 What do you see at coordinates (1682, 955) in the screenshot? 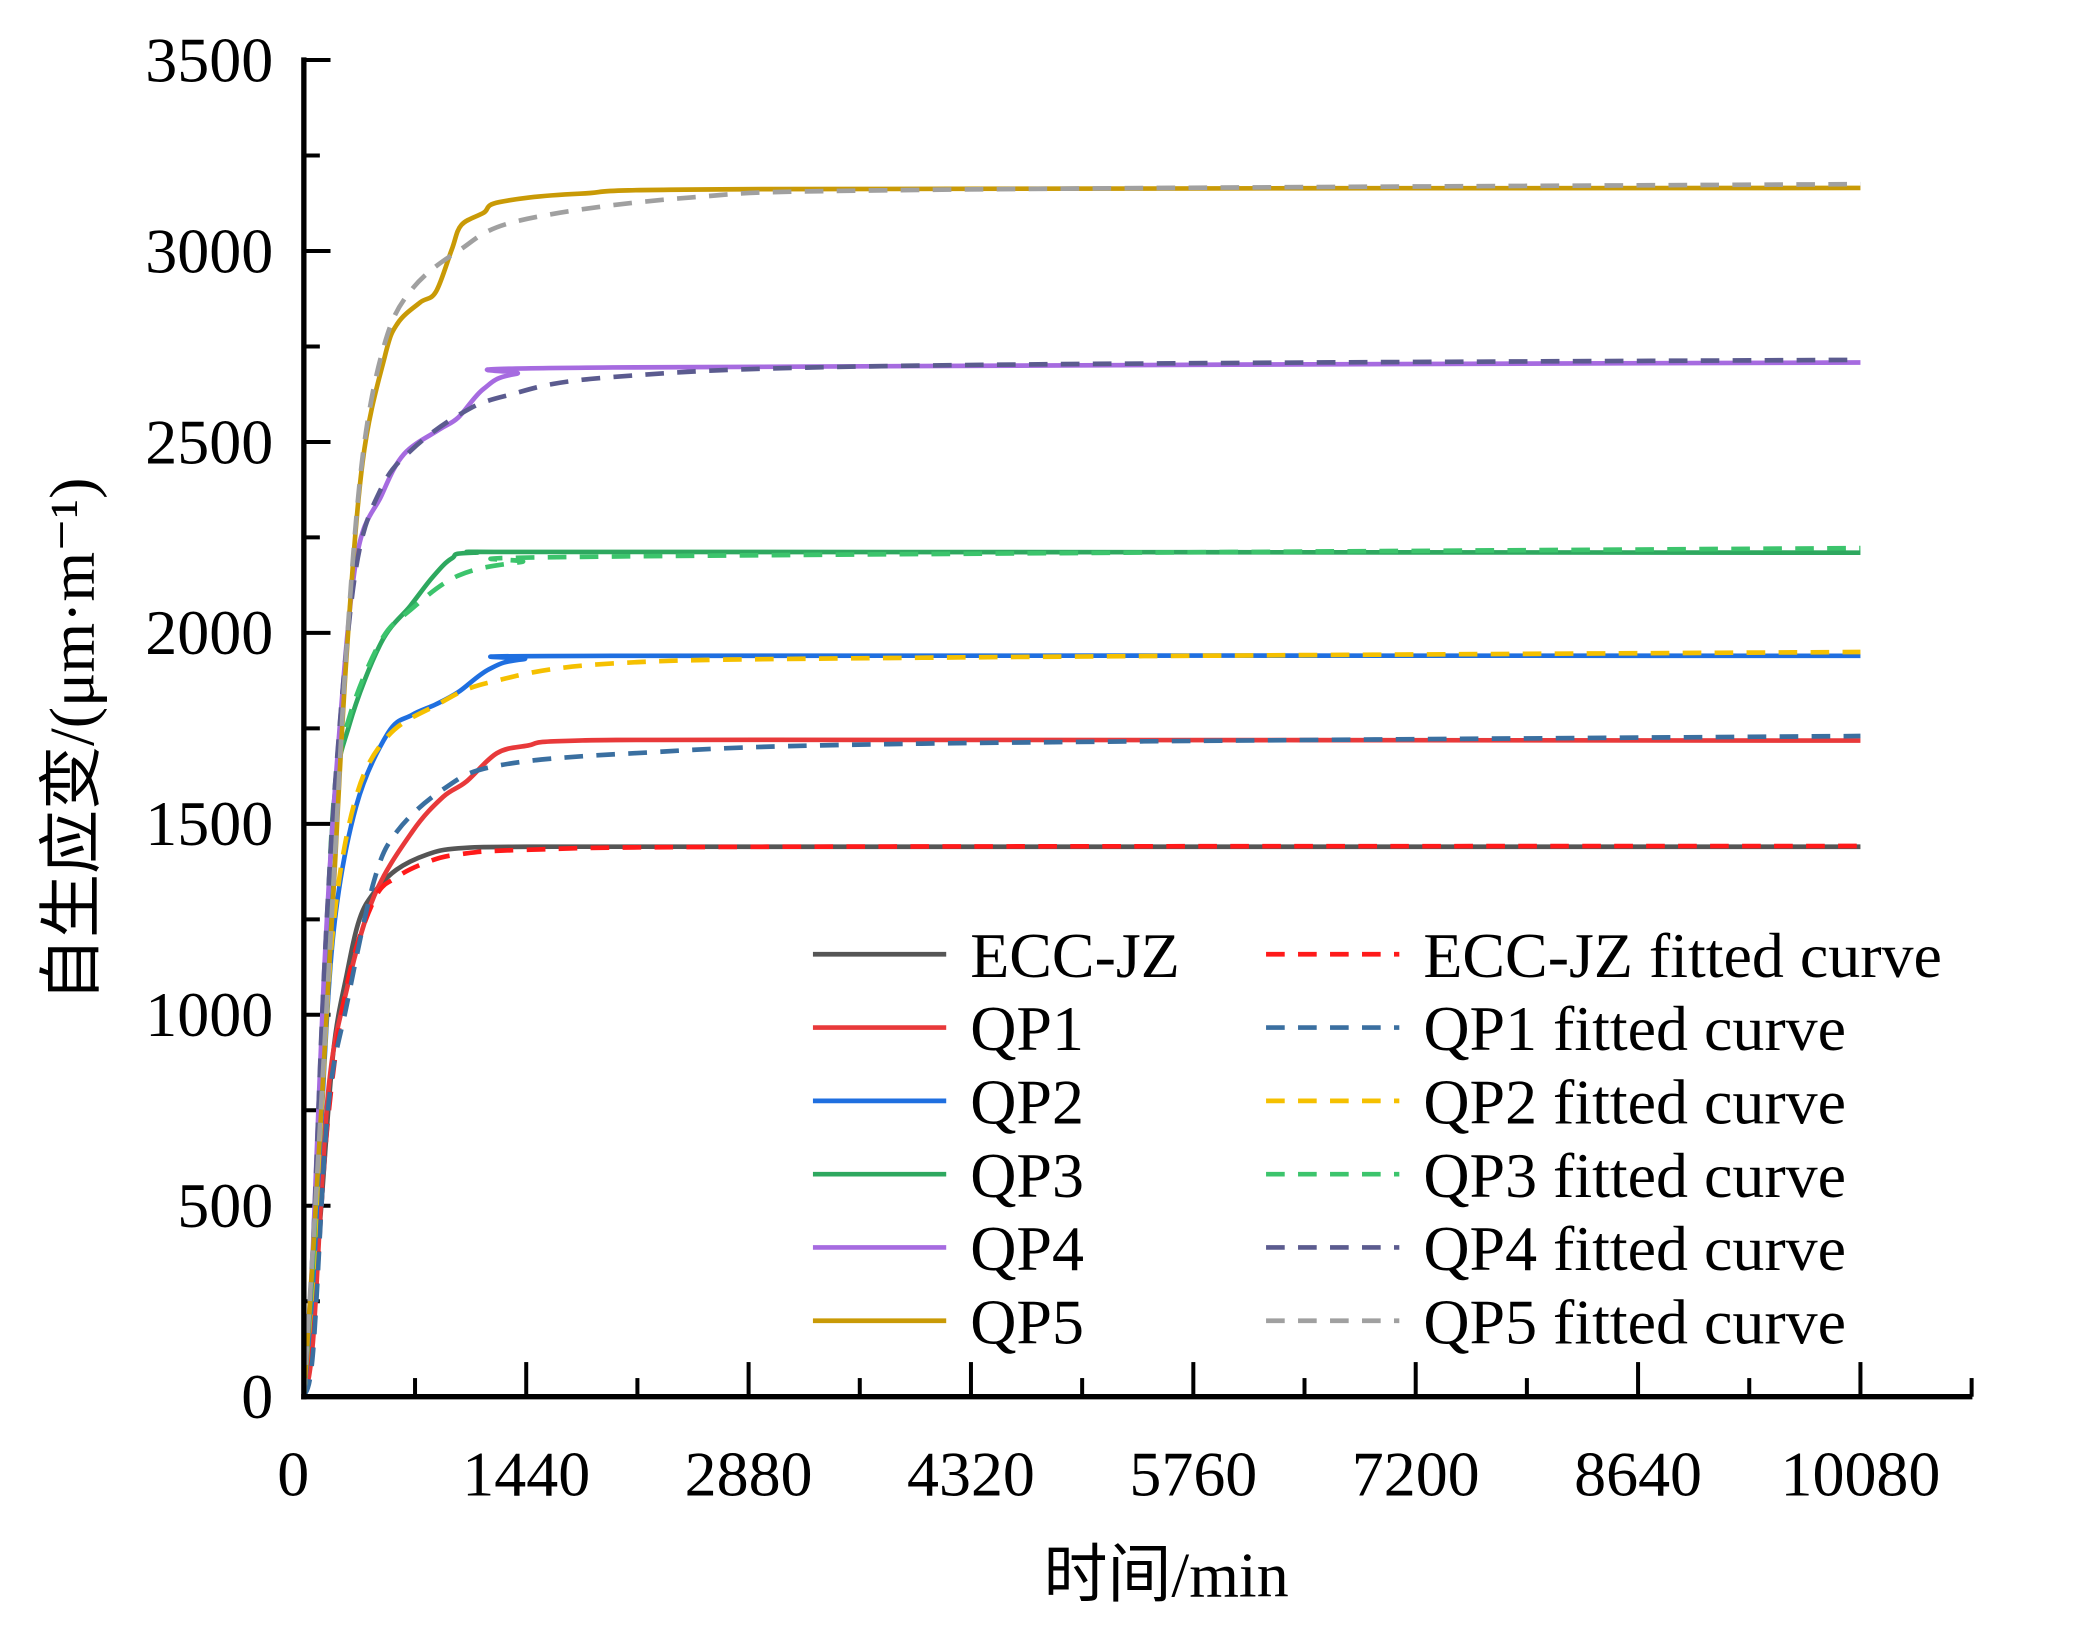
I see `legend-label: ECC-JZ fitted curve` at bounding box center [1682, 955].